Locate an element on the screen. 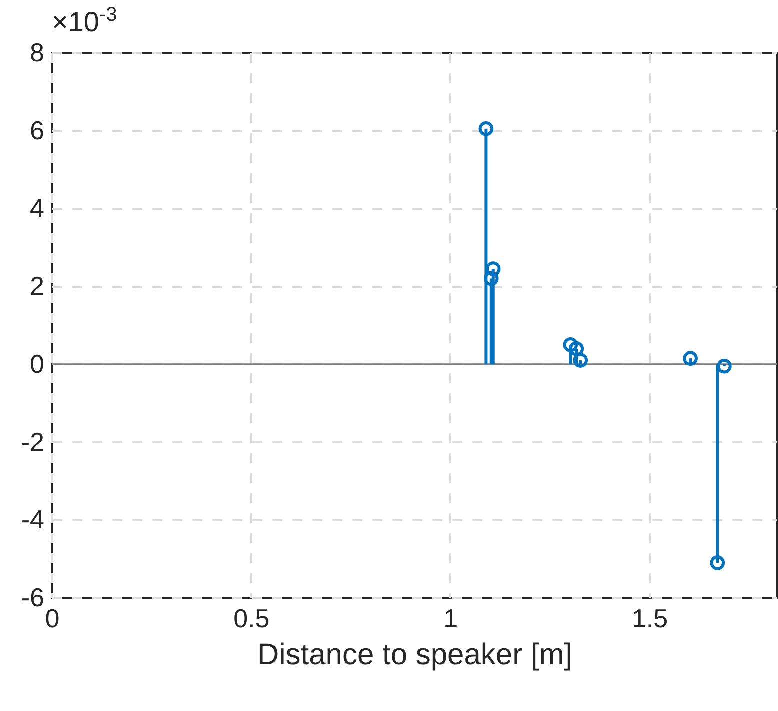  y-tick-label: 6 is located at coordinates (37, 130).